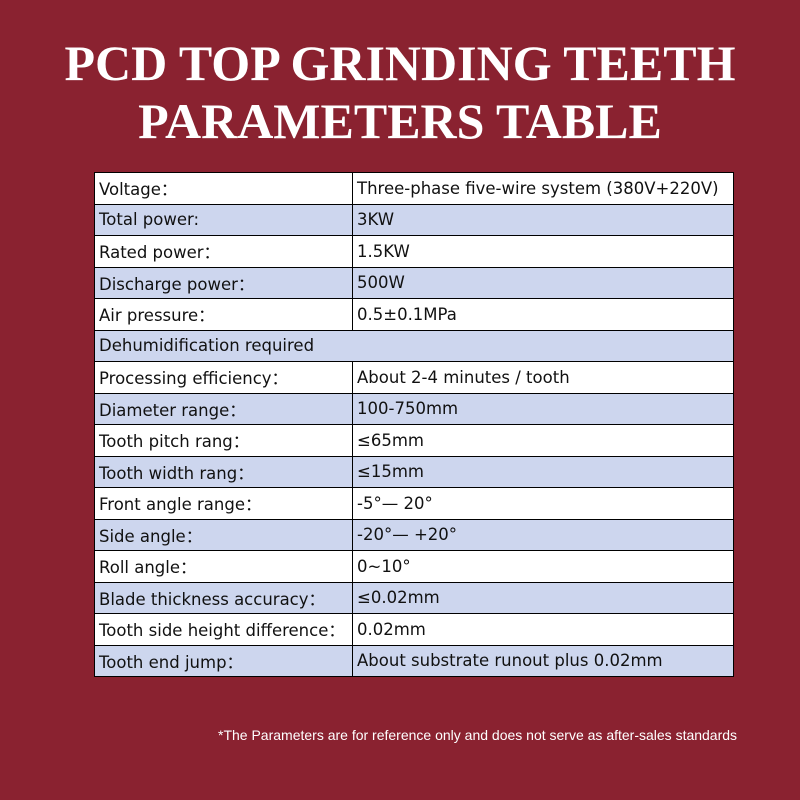  Describe the element at coordinates (223, 314) in the screenshot. I see `parameter-name: Air pressure：` at that location.